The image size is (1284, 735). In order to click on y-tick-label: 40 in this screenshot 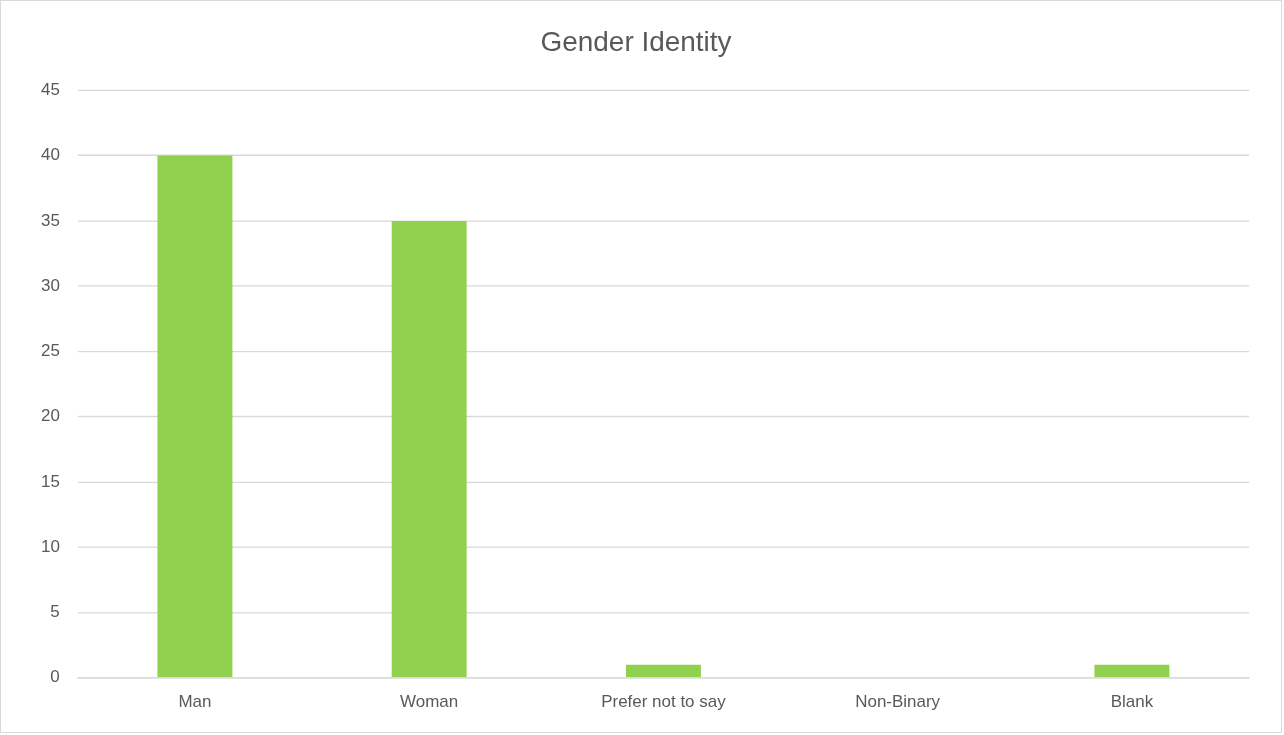, I will do `click(50, 155)`.